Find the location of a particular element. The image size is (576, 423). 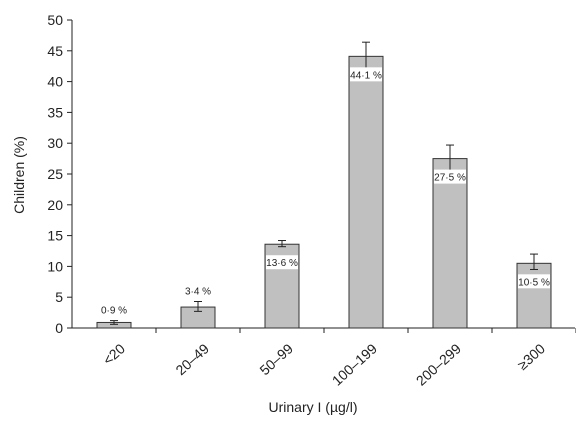

data-label: 13·6 % is located at coordinates (282, 263).